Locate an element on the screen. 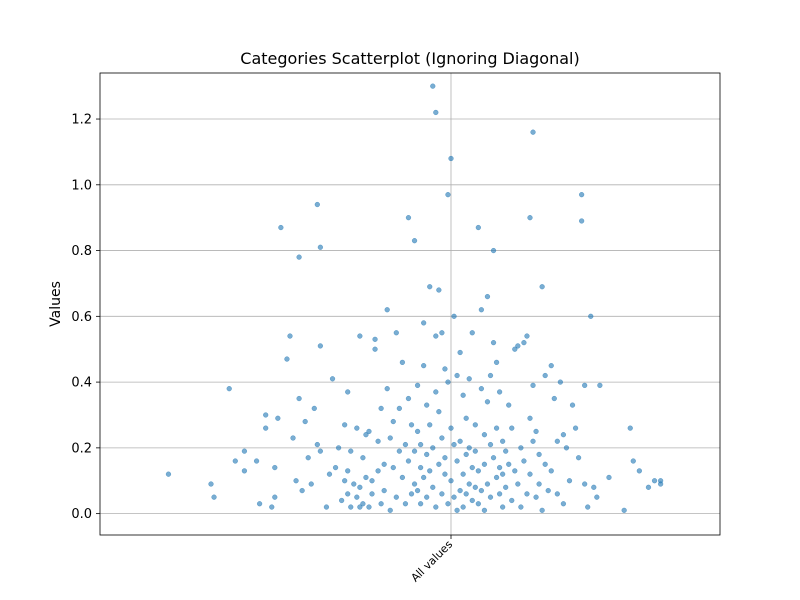  y-tick-label: 0.6 is located at coordinates (81, 317).